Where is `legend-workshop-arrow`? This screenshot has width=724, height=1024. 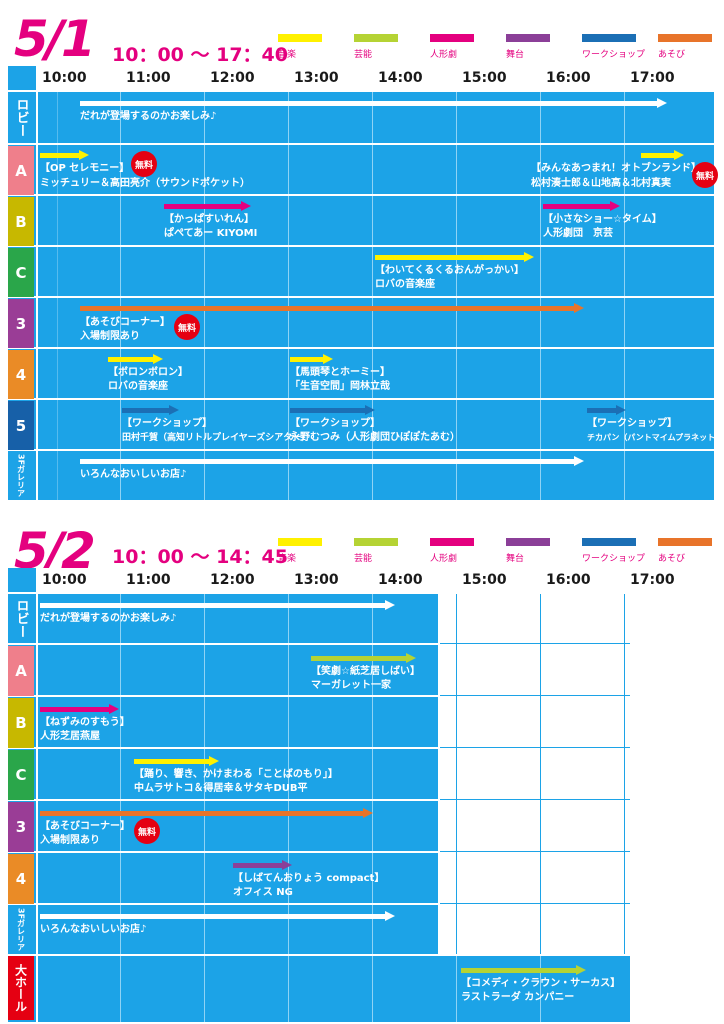
legend-workshop-arrow is located at coordinates (609, 38).